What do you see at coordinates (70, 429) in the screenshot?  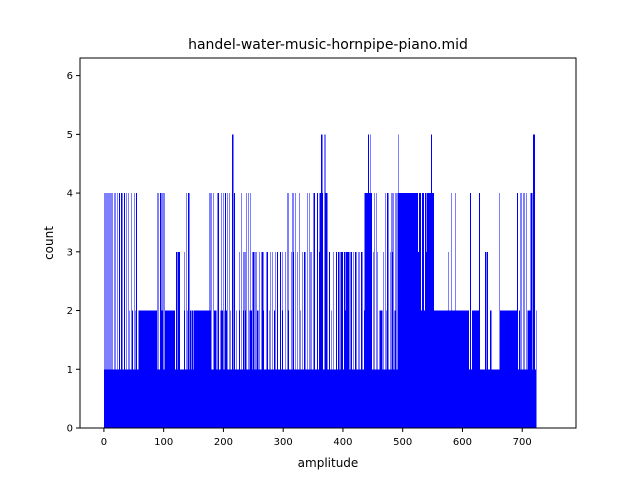 I see `y-tick-label: 0` at bounding box center [70, 429].